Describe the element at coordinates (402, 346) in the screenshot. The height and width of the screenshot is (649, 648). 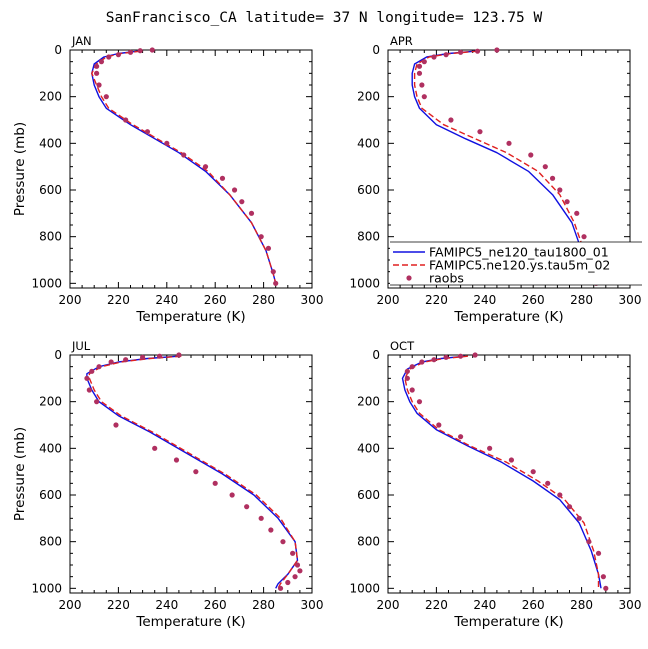
I see `panel-label: OCT` at that location.